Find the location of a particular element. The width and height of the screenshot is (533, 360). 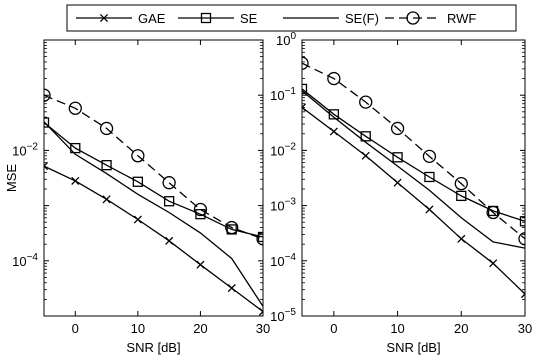

legend-label-se: SE is located at coordinates (249, 18).